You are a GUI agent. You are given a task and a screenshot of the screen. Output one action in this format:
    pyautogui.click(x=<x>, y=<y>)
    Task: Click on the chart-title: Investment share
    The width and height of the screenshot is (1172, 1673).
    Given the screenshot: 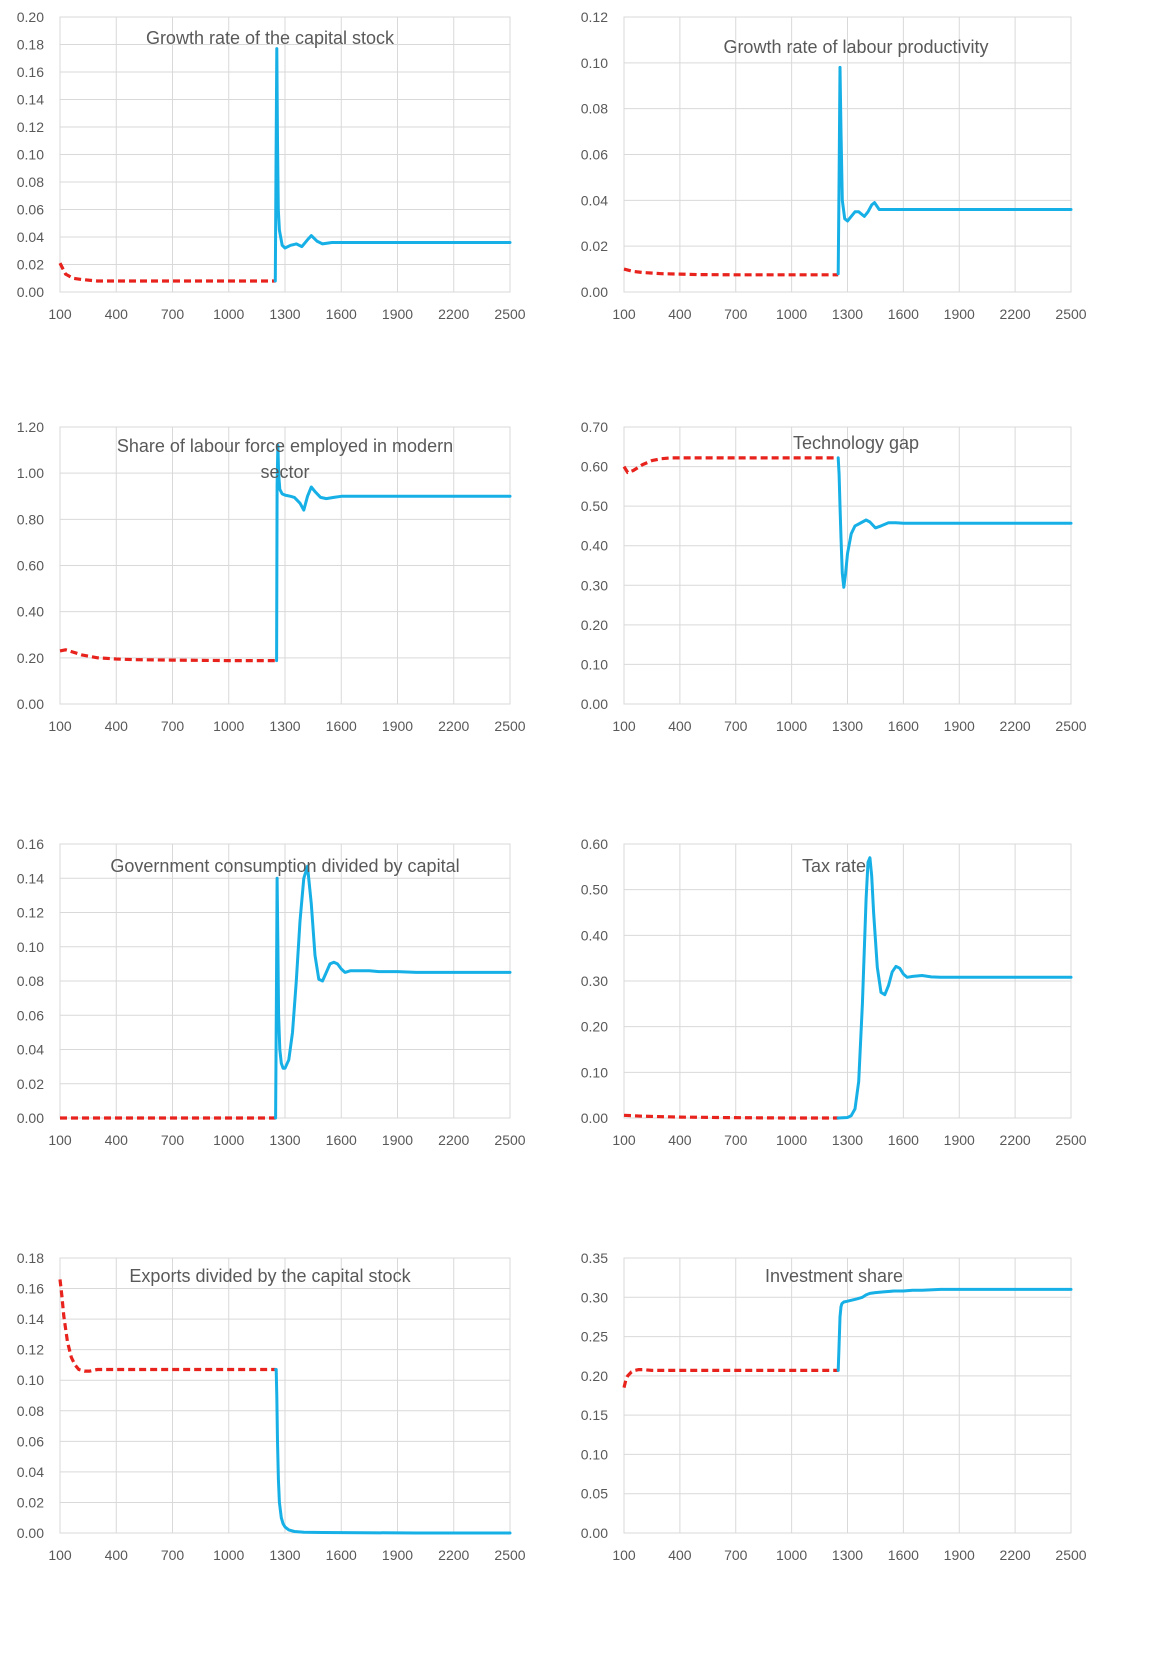 What is the action you would take?
    pyautogui.click(x=834, y=1276)
    